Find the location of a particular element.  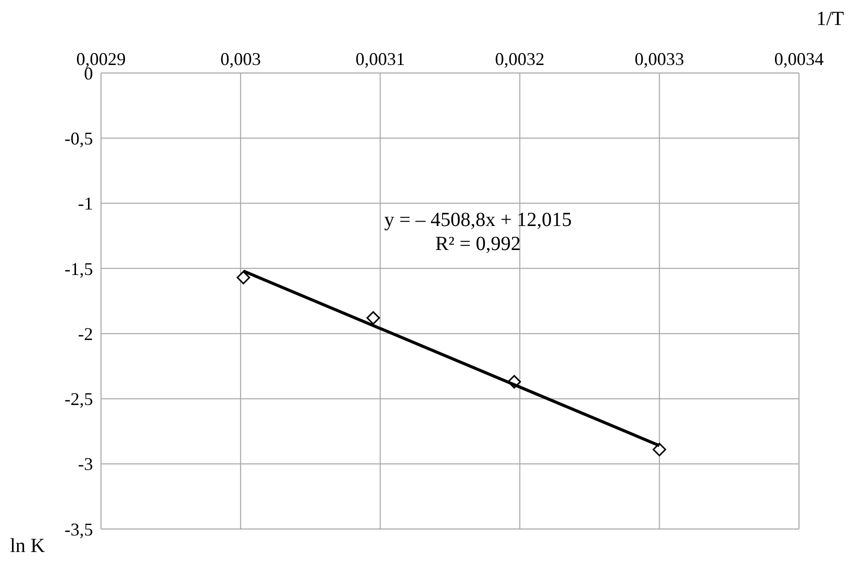

y-tick-label: -3,5 is located at coordinates (78, 529).